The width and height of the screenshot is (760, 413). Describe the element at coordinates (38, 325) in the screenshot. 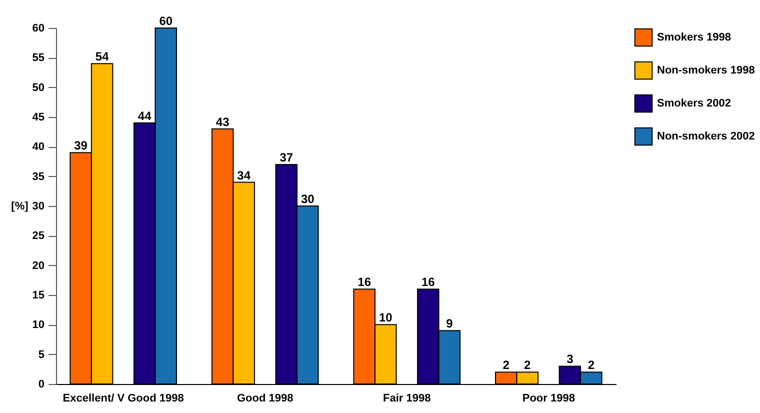

I see `y-tick-label: 10` at that location.